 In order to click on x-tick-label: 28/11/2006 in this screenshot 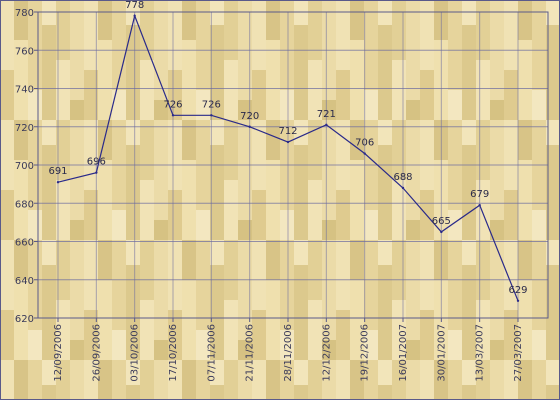, I will do `click(288, 353)`.